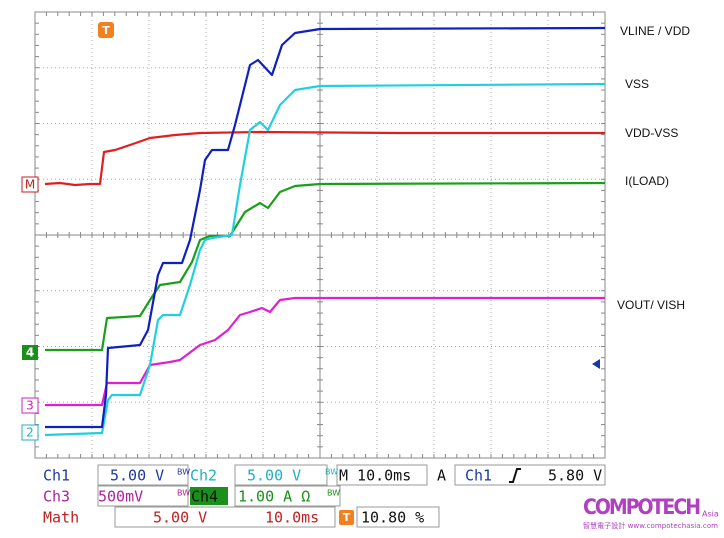 The width and height of the screenshot is (724, 538). I want to click on trigger-position: 10.80 %, so click(392, 518).